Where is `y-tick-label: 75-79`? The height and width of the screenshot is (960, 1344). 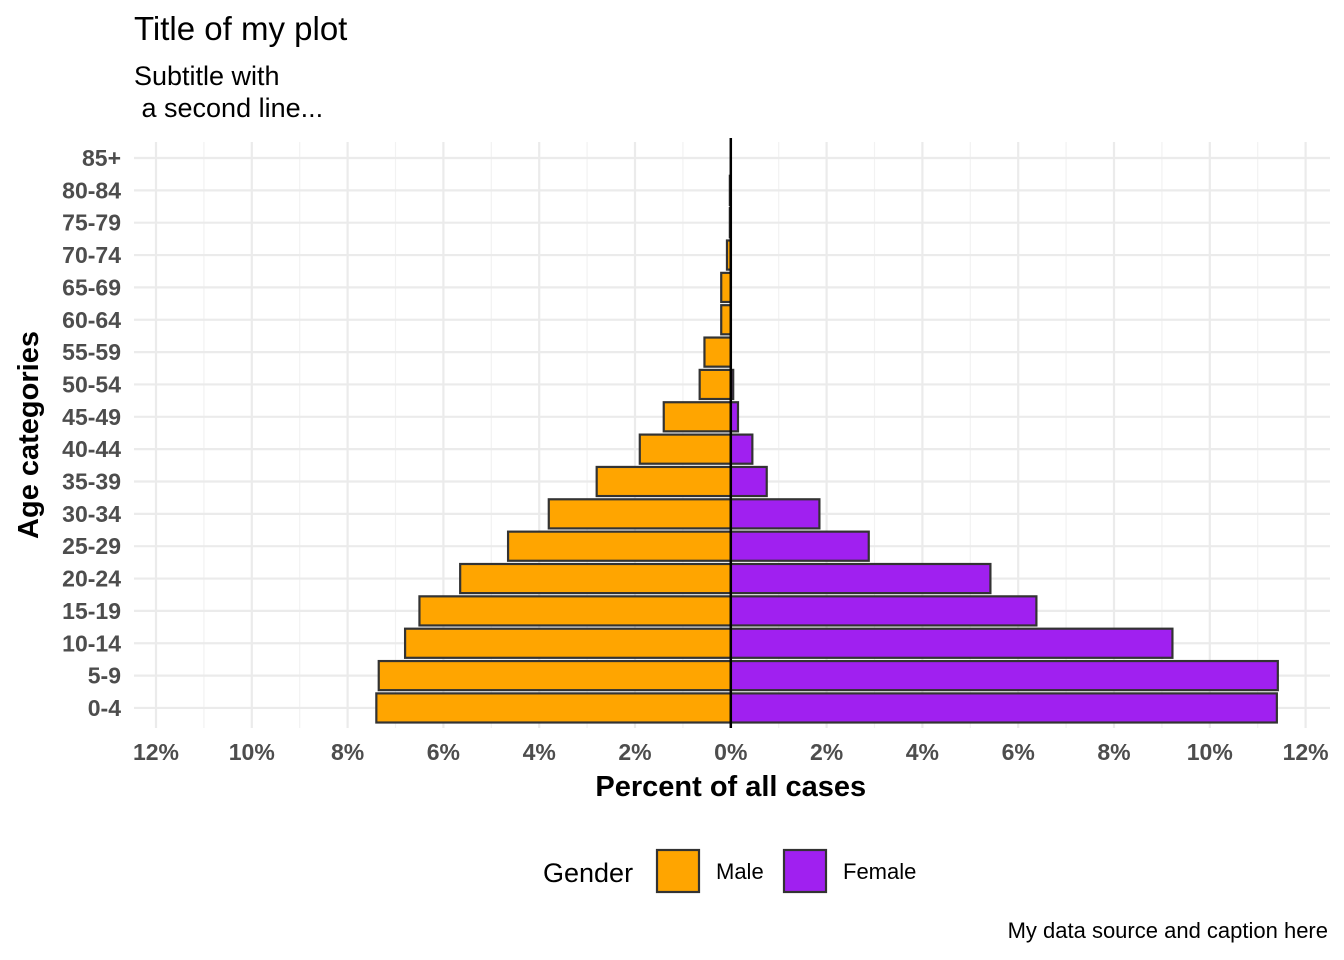 y-tick-label: 75-79 is located at coordinates (91, 223).